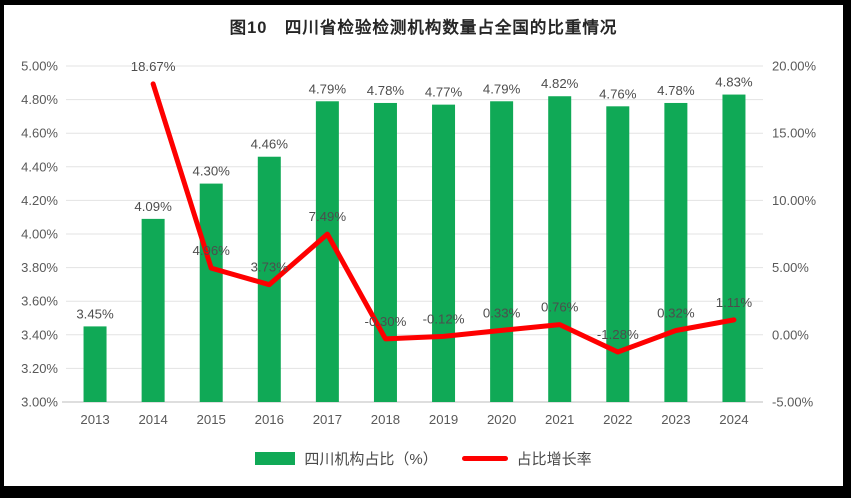  I want to click on y-axis-tick-label-left: 4.00%, so click(39, 234).